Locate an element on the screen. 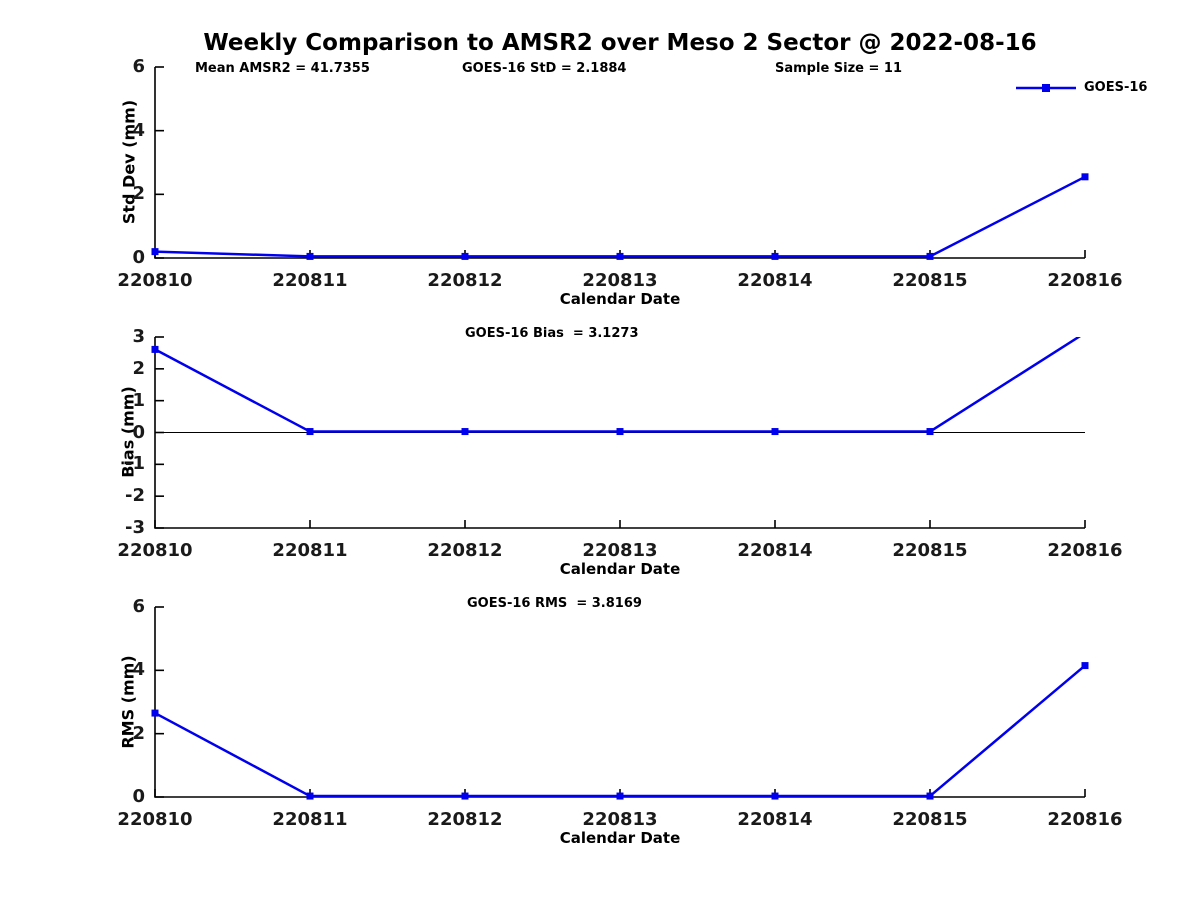 The image size is (1200, 900). x-axis-label-calendar-date-1: Calendar Date is located at coordinates (620, 299).